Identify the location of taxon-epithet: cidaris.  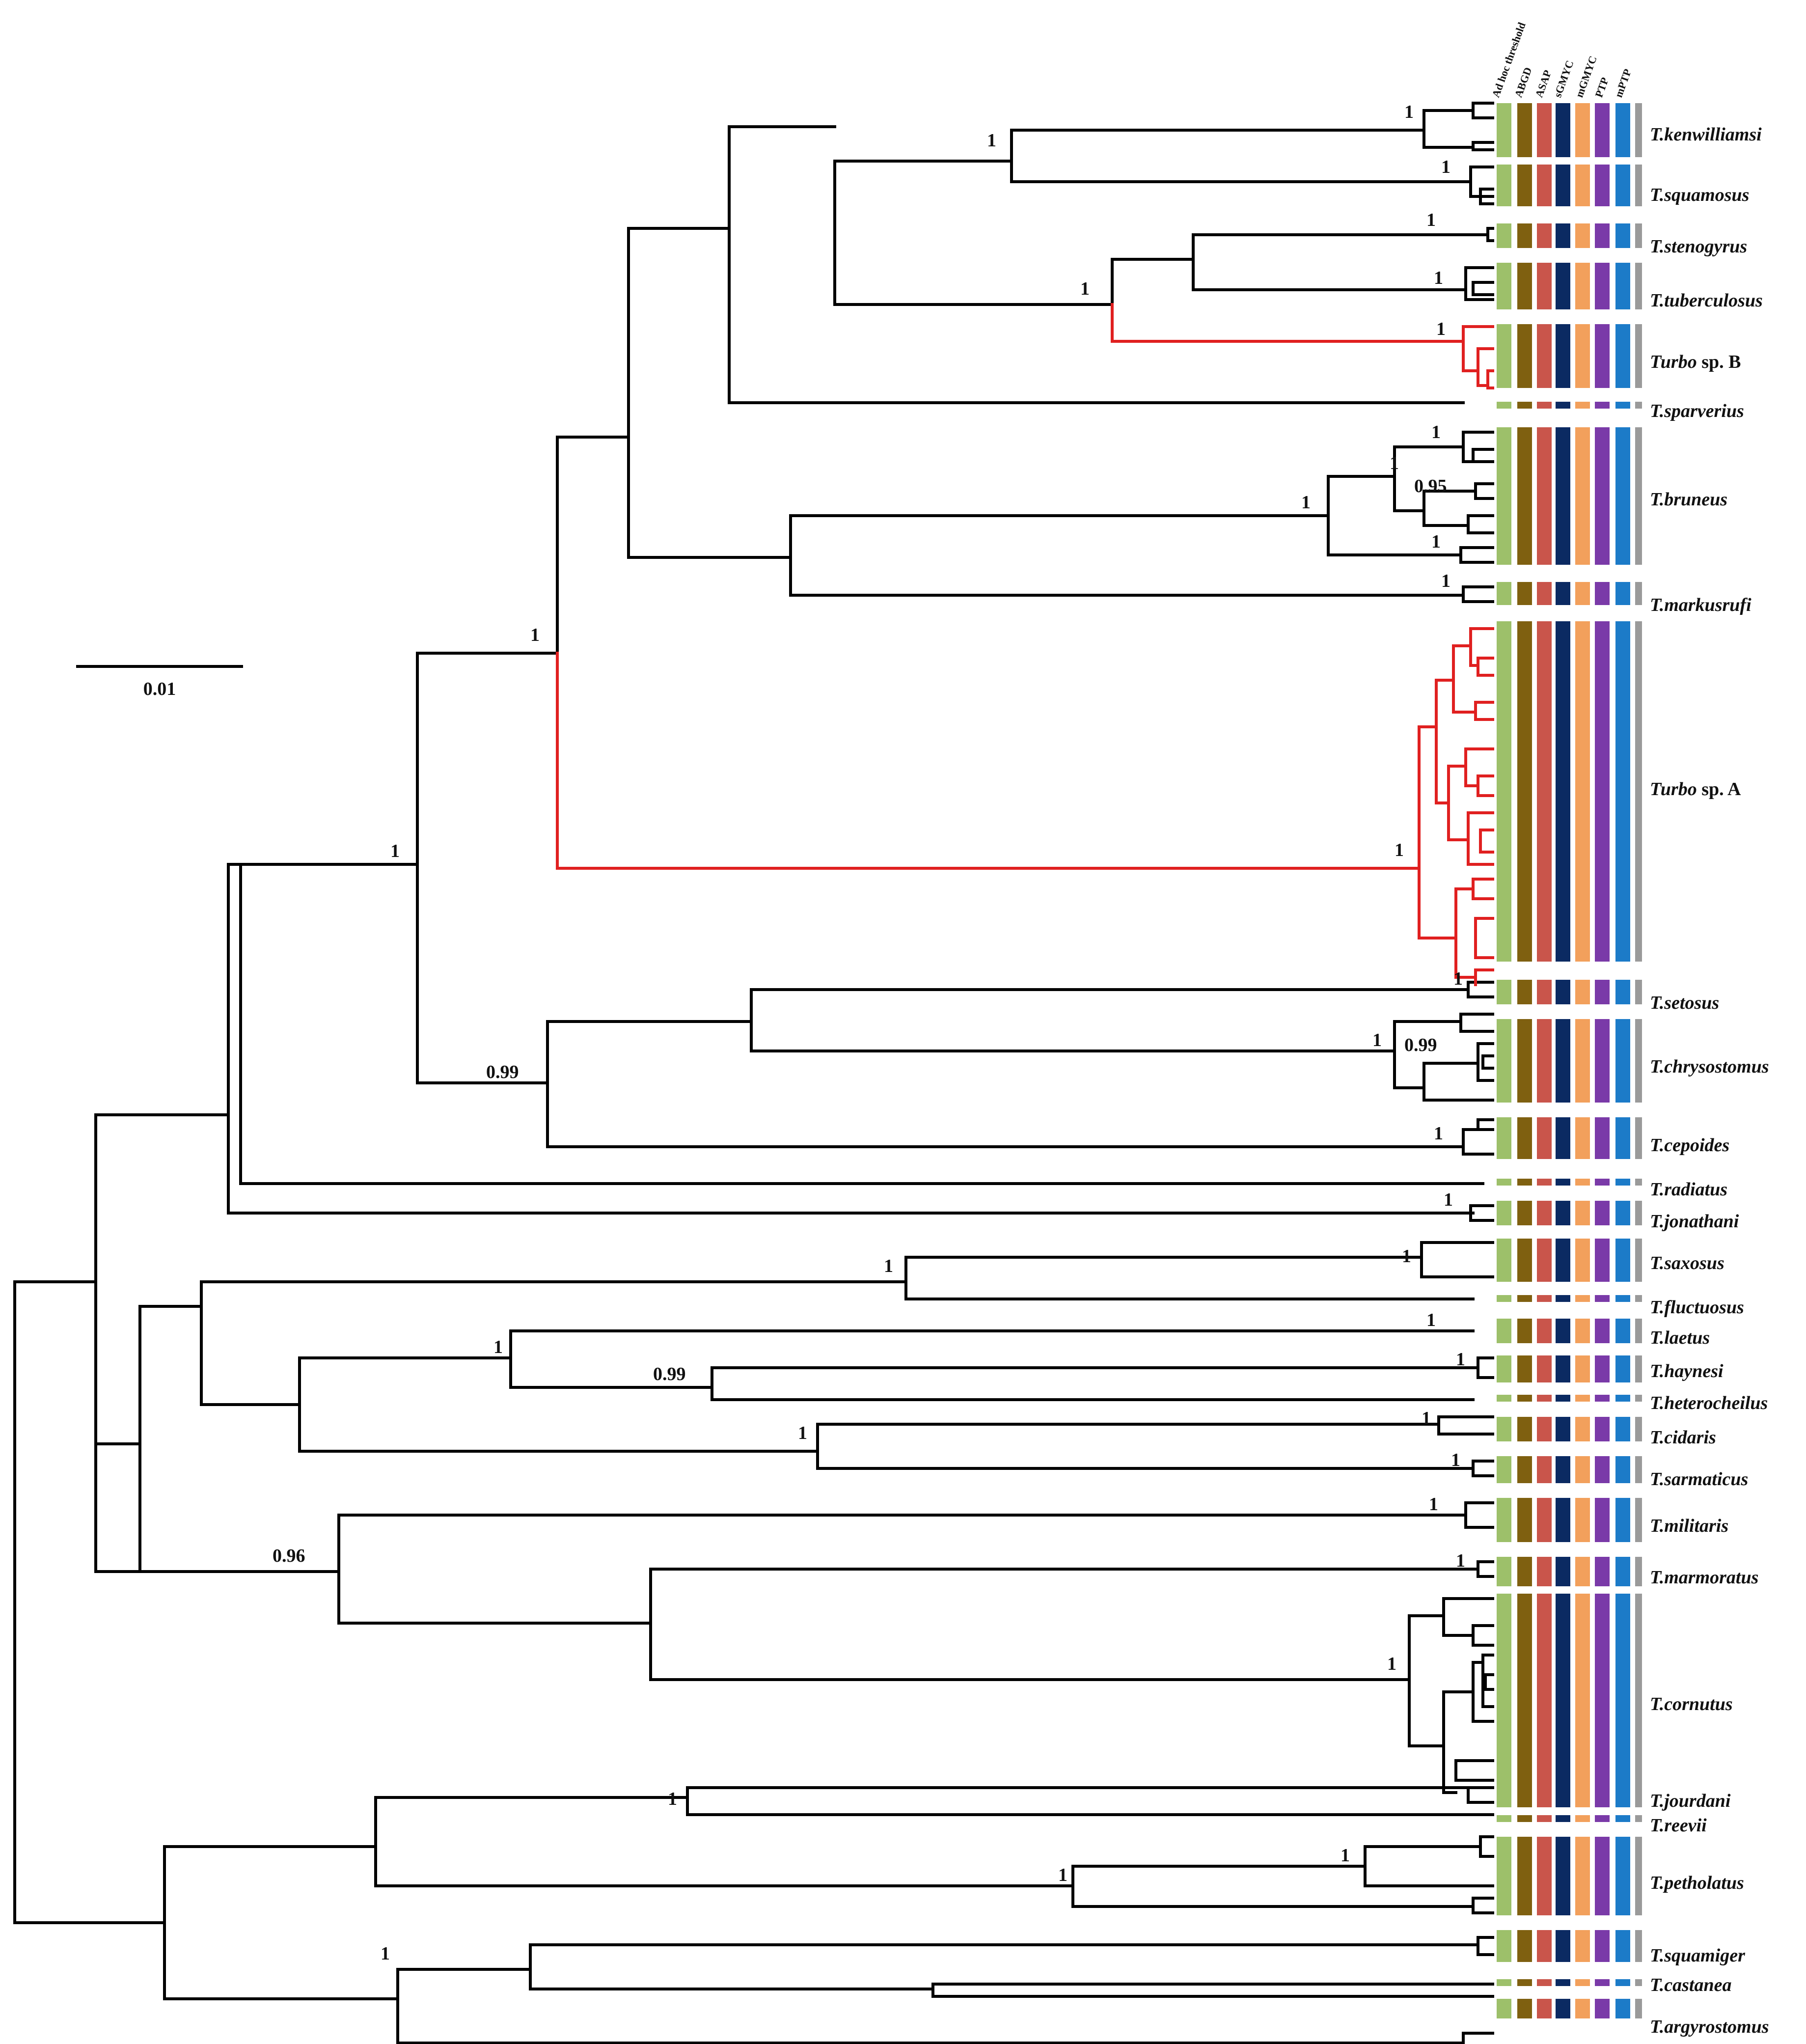
(1690, 1437).